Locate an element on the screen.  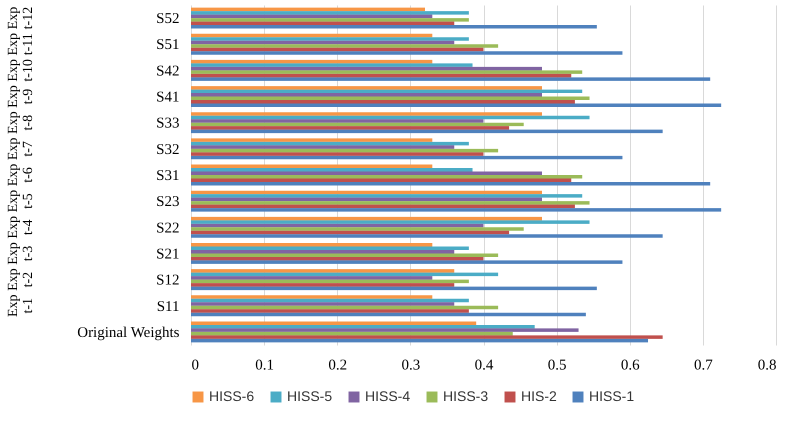
text: Exp t-3 is located at coordinates (21, 253).